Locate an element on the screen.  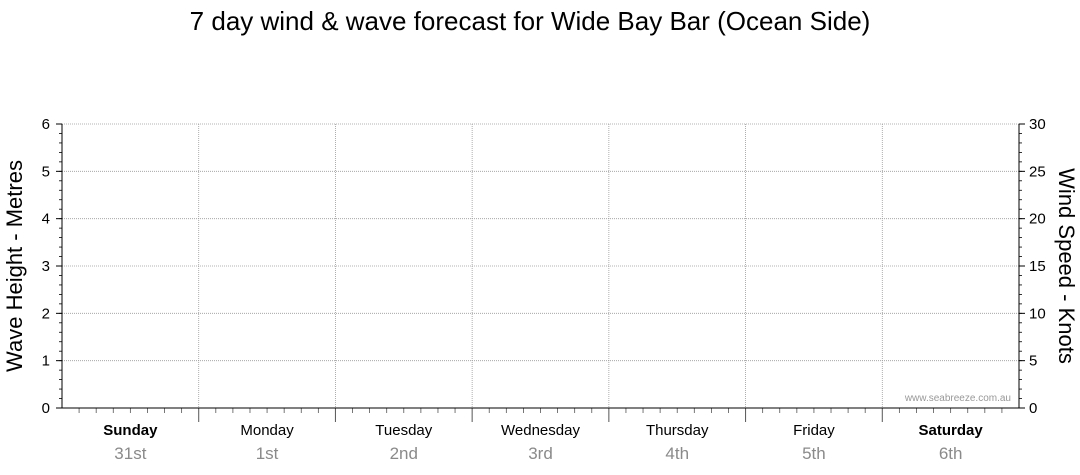
right-tick-label: 0 is located at coordinates (1033, 408).